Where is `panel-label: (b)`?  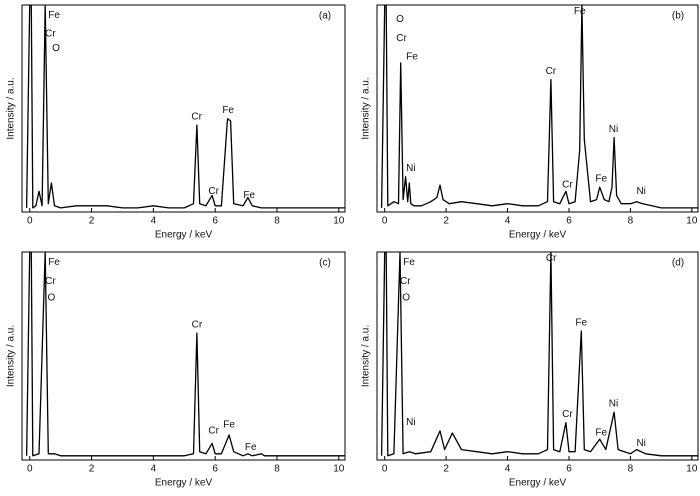
panel-label: (b) is located at coordinates (678, 16).